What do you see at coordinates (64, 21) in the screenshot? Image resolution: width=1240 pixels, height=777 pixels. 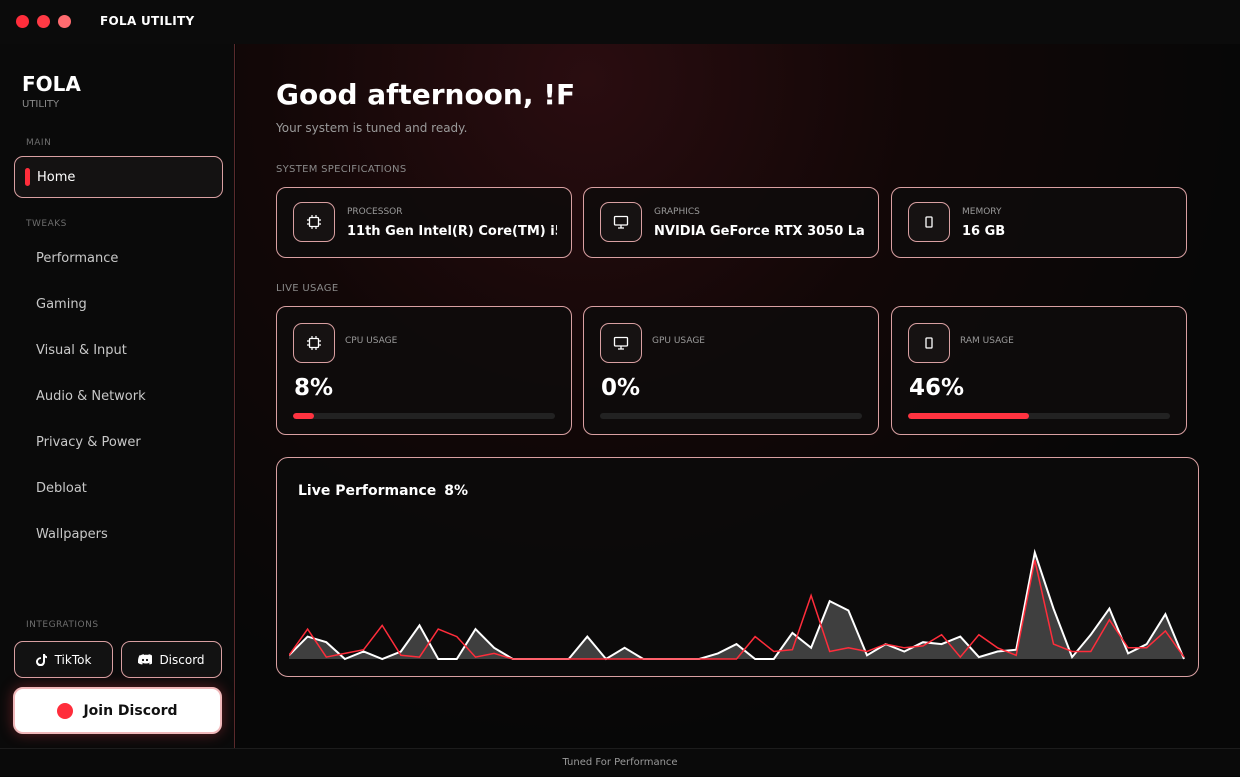 I see `maximize-window-button` at bounding box center [64, 21].